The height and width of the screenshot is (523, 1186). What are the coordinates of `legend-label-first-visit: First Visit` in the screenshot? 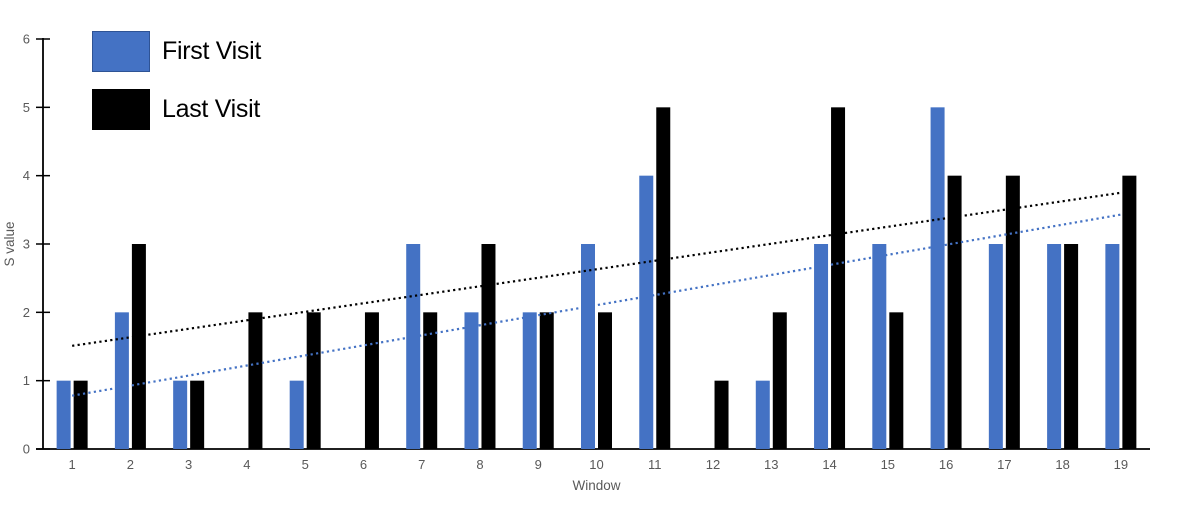 It's located at (212, 51).